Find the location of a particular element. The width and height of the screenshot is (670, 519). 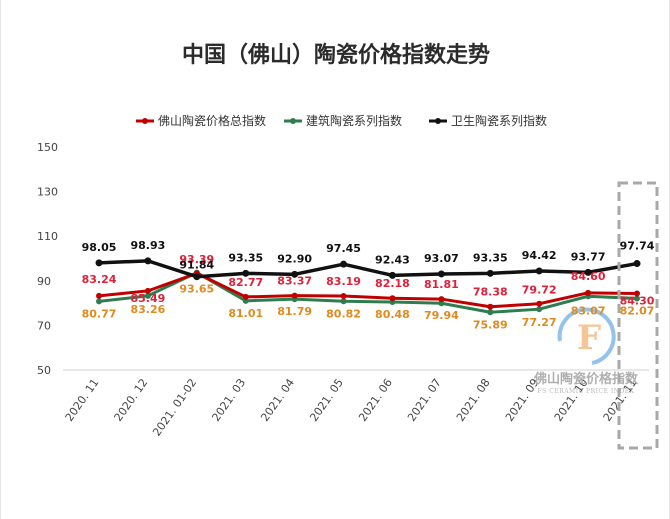

series-layer is located at coordinates (368, 286).